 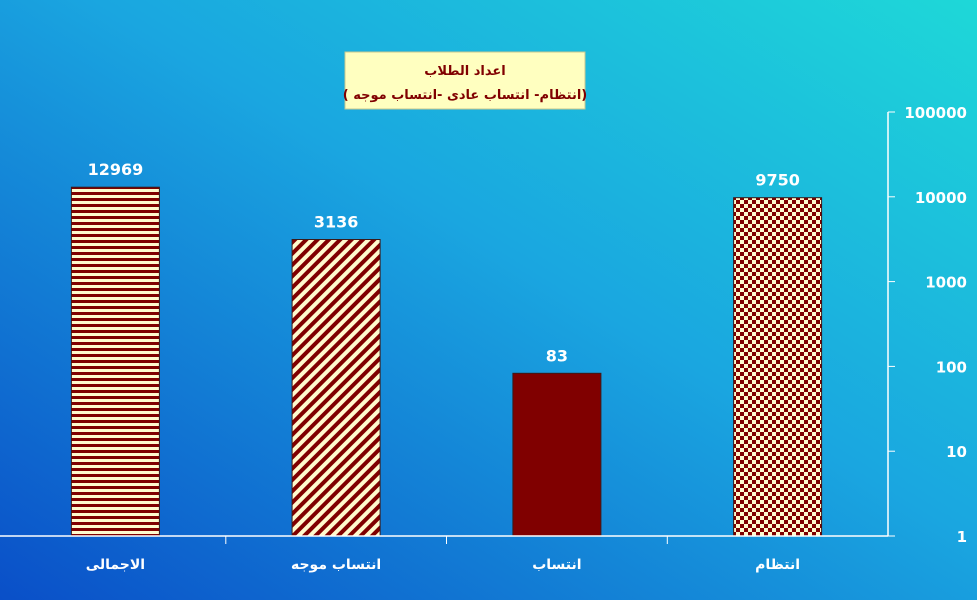 I want to click on y-tick-label-5: 100000, so click(x=935, y=113).